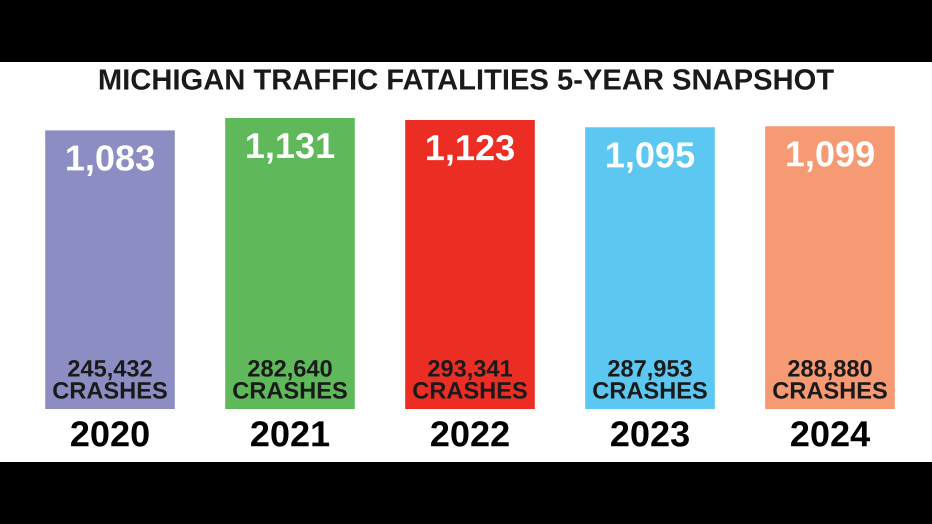 The height and width of the screenshot is (524, 932). What do you see at coordinates (830, 156) in the screenshot?
I see `data-label: 1,099` at bounding box center [830, 156].